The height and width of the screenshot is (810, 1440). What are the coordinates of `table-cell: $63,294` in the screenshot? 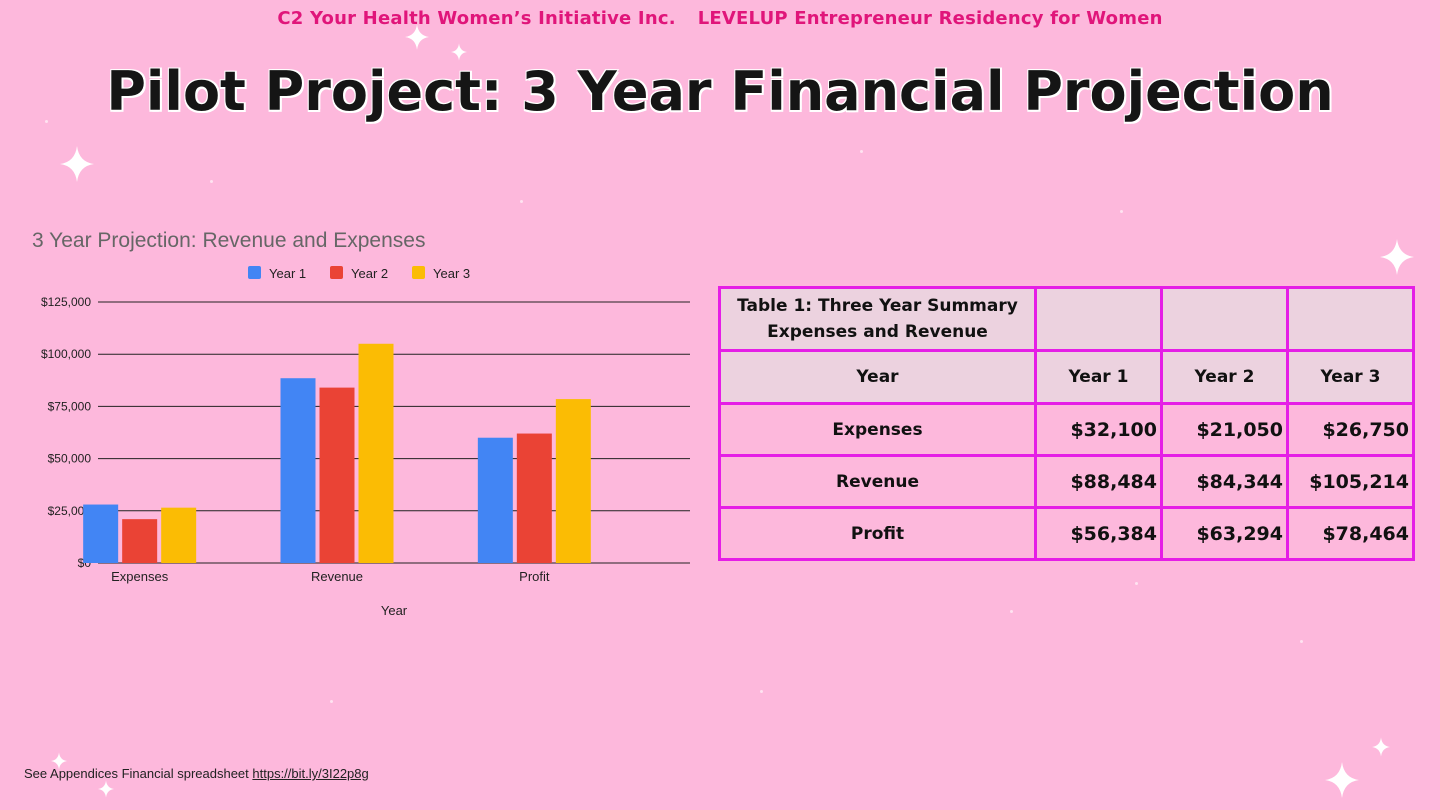 It's located at (1224, 533).